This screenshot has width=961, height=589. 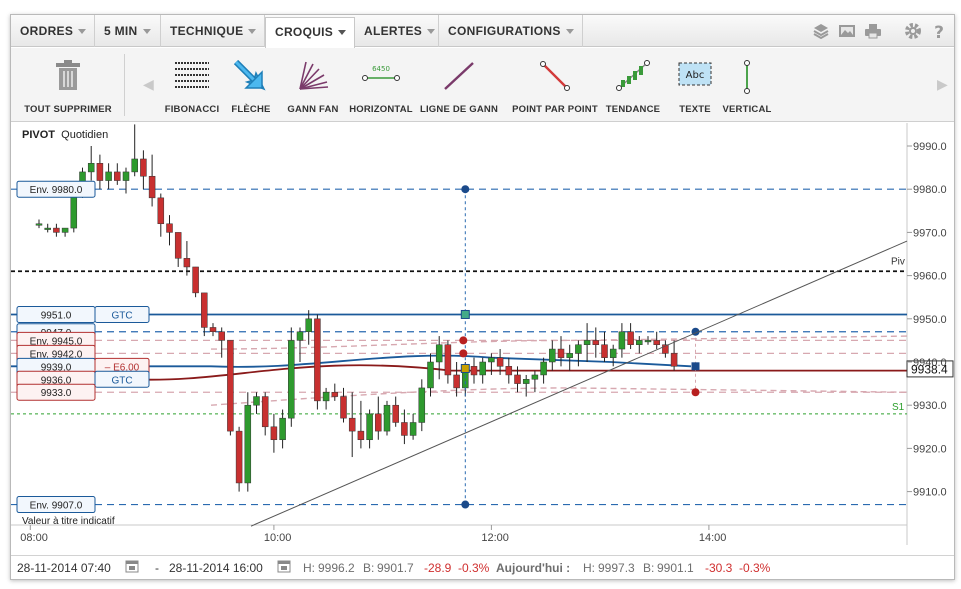 I want to click on tool-vertical: VERTICAL, so click(x=747, y=85).